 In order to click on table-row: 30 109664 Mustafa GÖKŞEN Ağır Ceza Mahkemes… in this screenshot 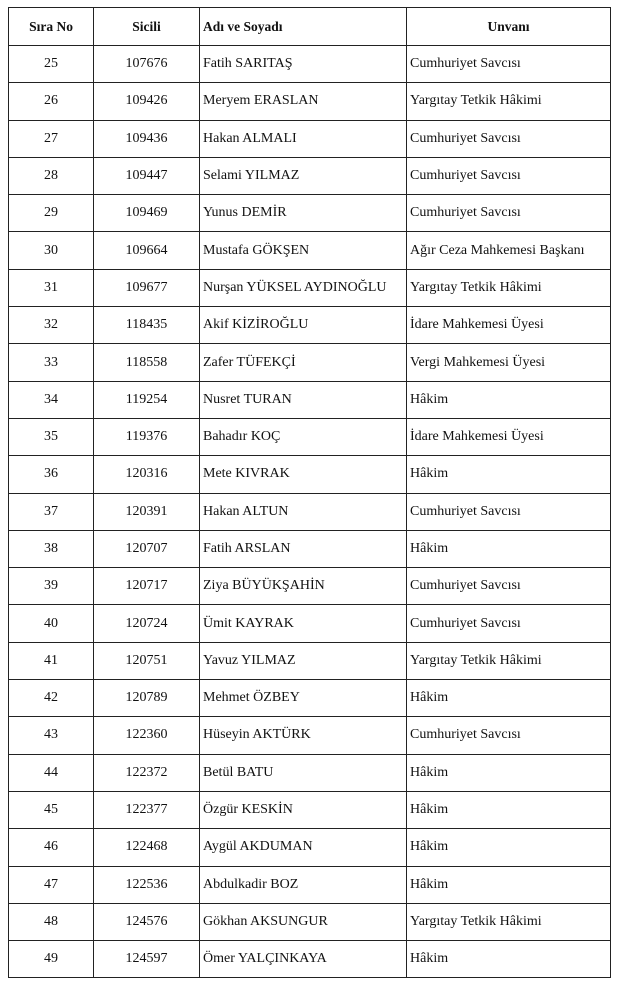, I will do `click(309, 250)`.